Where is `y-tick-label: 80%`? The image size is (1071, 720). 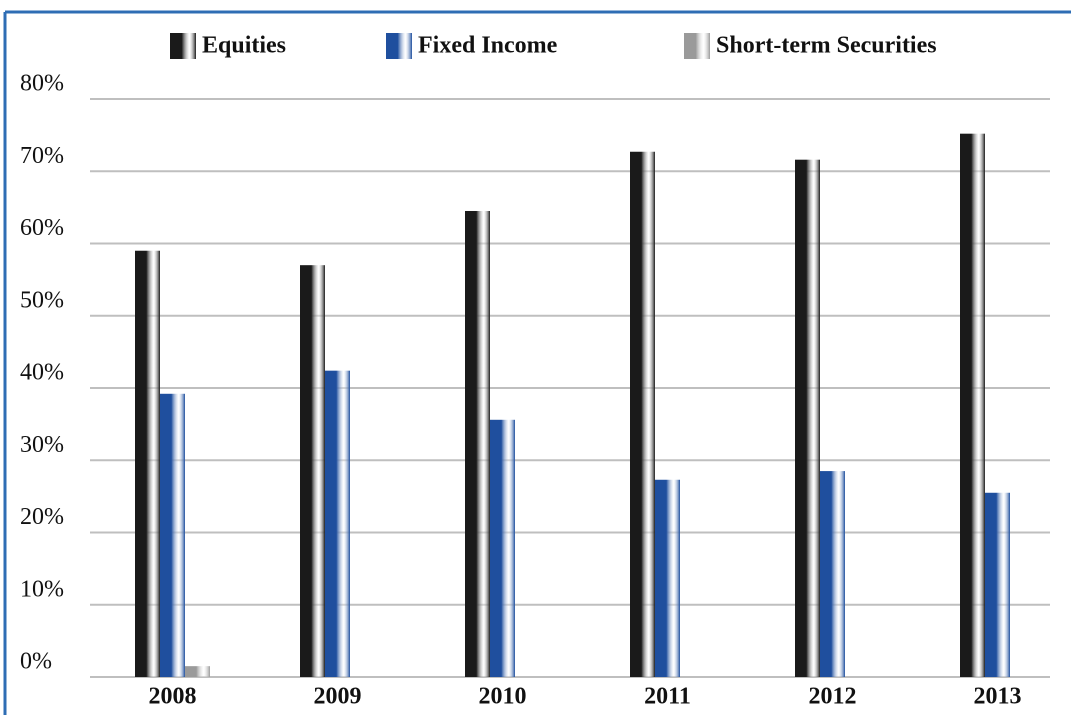 y-tick-label: 80% is located at coordinates (42, 84).